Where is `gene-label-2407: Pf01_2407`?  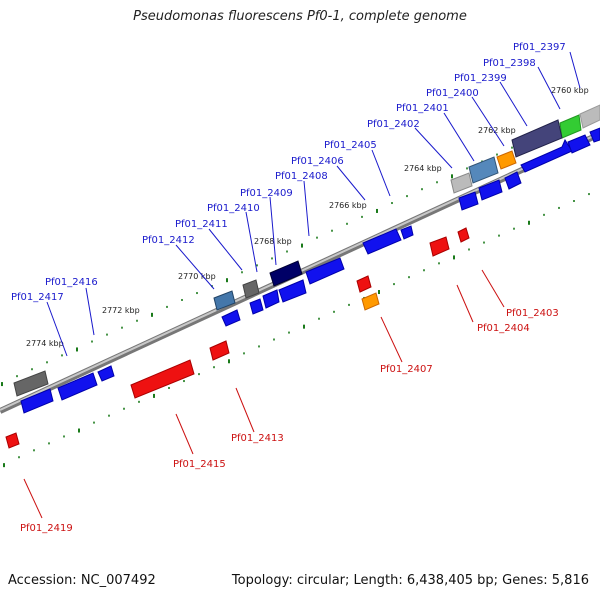
gene-label-2407: Pf01_2407 is located at coordinates (406, 369).